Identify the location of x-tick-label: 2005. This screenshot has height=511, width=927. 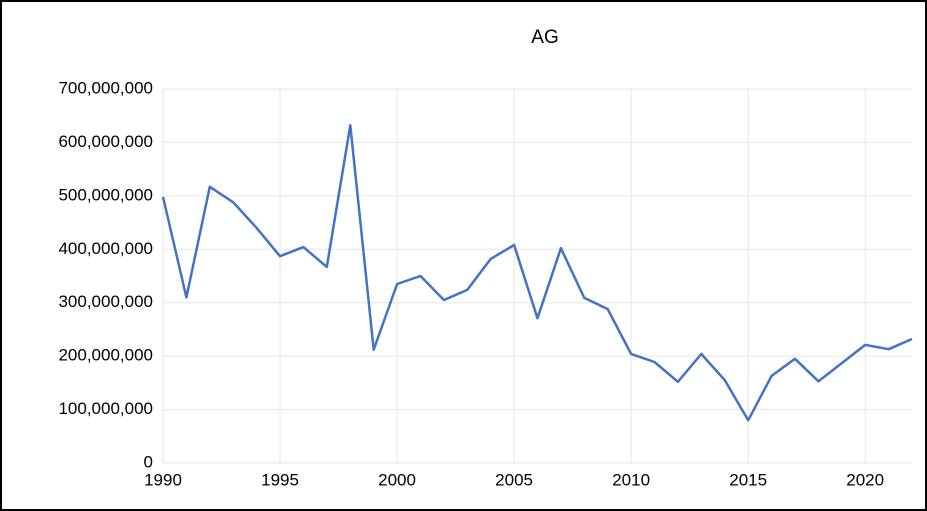
(514, 479).